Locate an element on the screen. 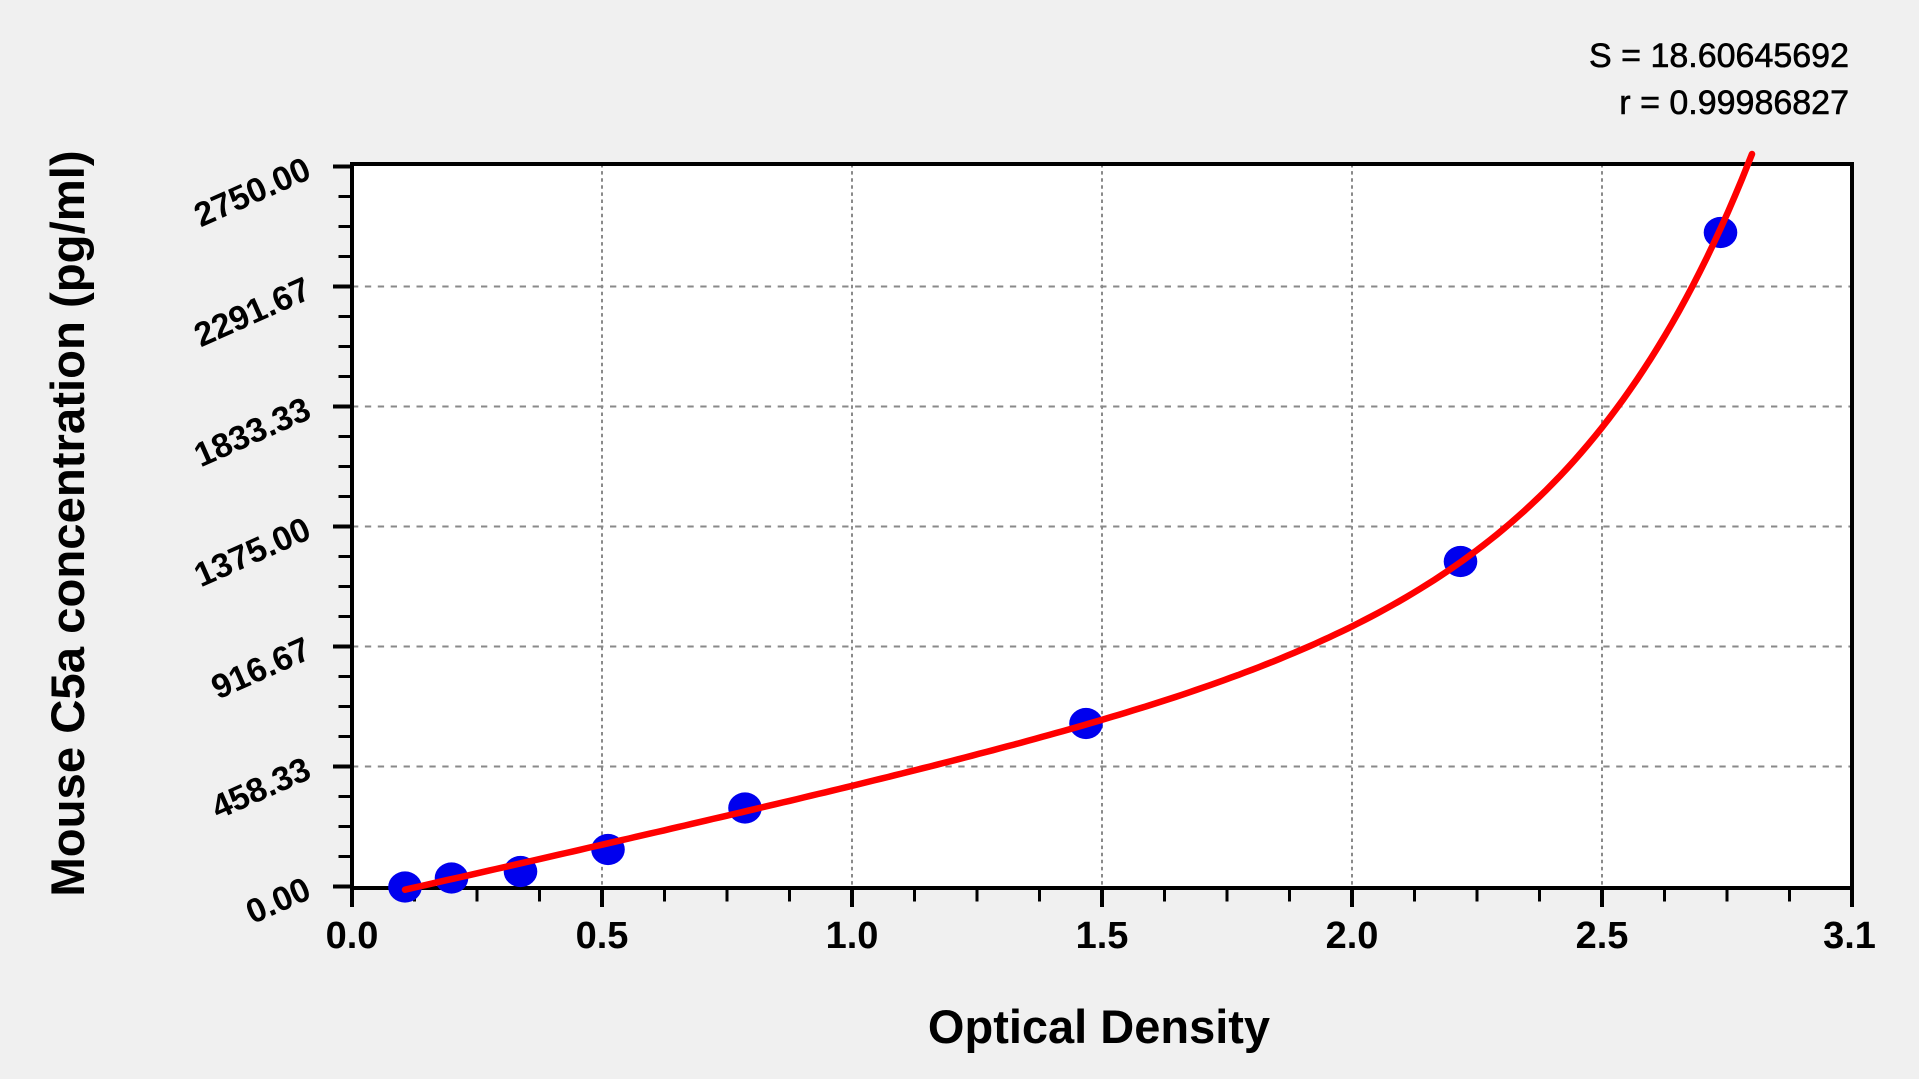 This screenshot has width=1919, height=1079. svg-text: r = 0.99986827 is located at coordinates (1734, 103).